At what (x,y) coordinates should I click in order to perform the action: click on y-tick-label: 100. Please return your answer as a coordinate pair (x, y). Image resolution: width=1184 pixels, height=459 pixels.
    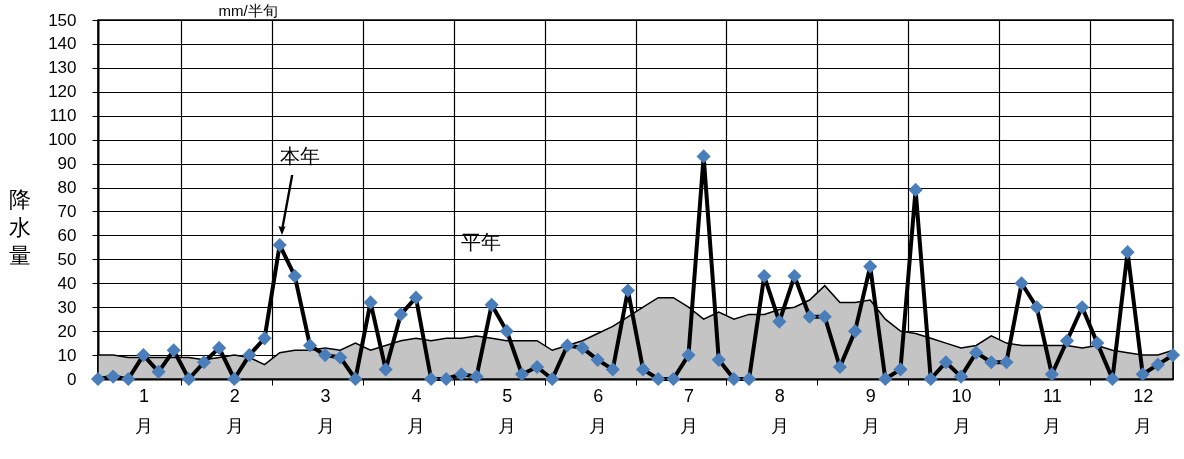
    Looking at the image, I should click on (62, 140).